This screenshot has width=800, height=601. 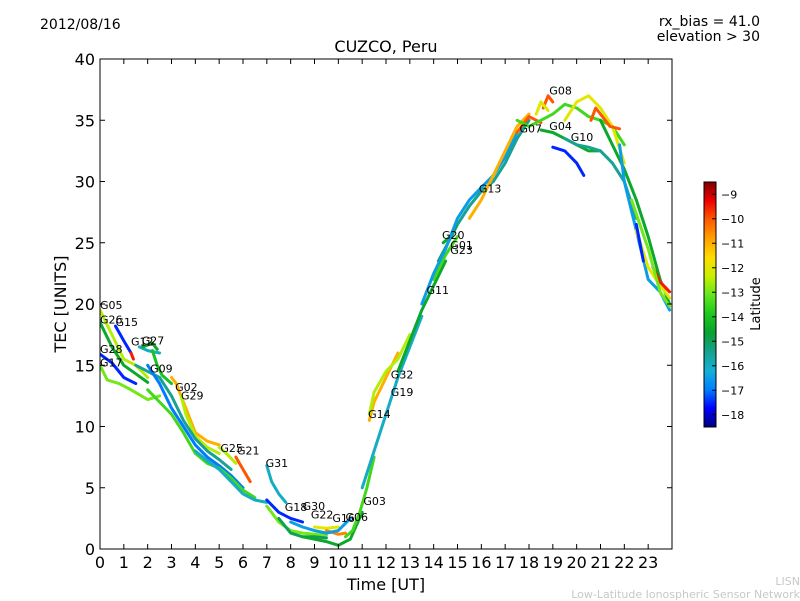 What do you see at coordinates (248, 451) in the screenshot?
I see `satellite-label-g21: G21` at bounding box center [248, 451].